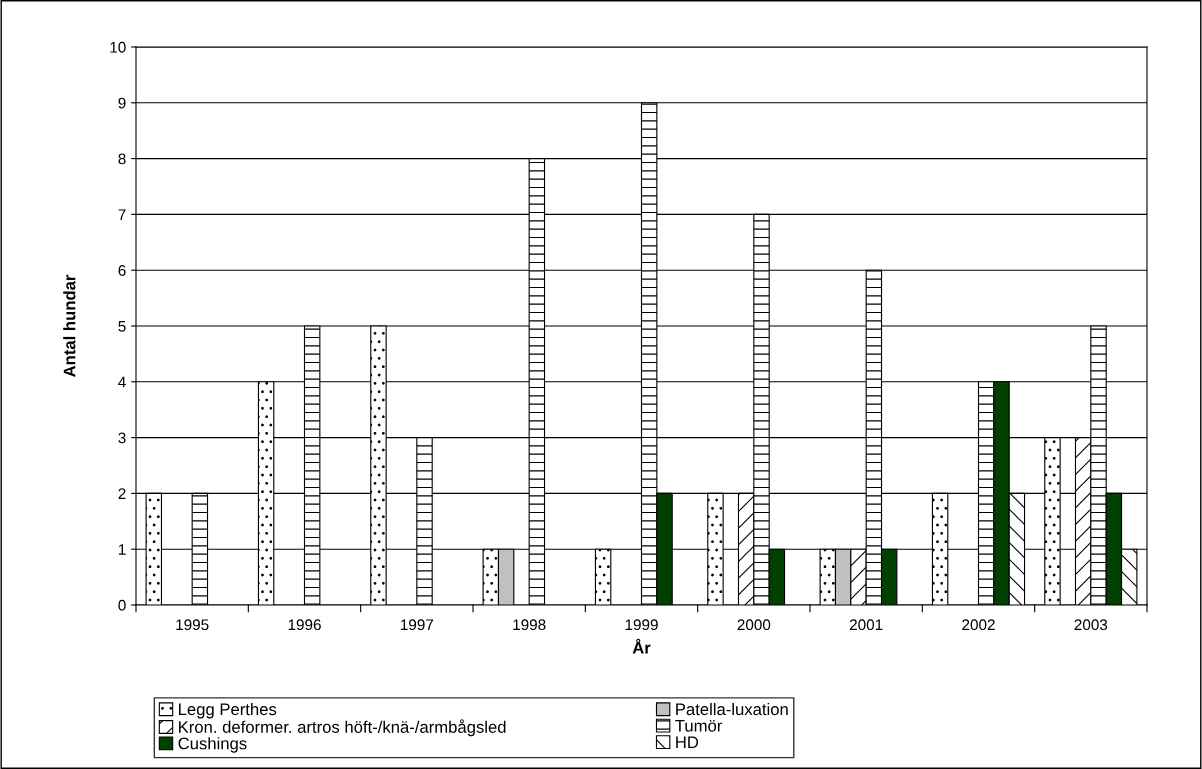  Describe the element at coordinates (122, 214) in the screenshot. I see `y-tick-label: 7` at that location.